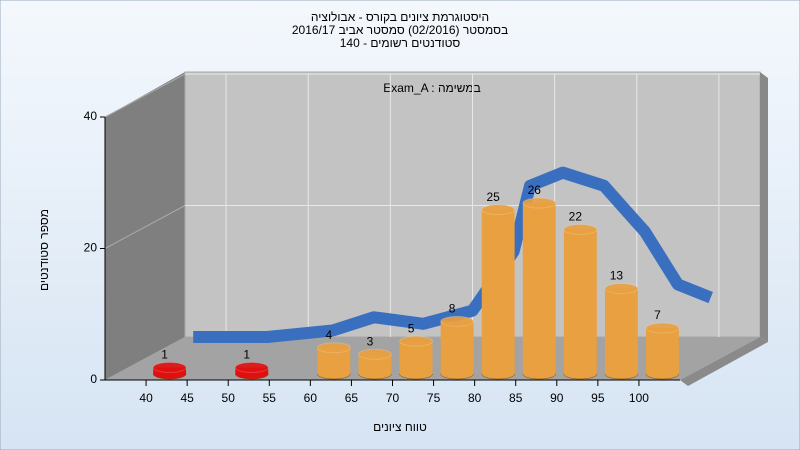 This screenshot has width=800, height=450. Describe the element at coordinates (393, 398) in the screenshot. I see `x-tick-label: 70` at that location.